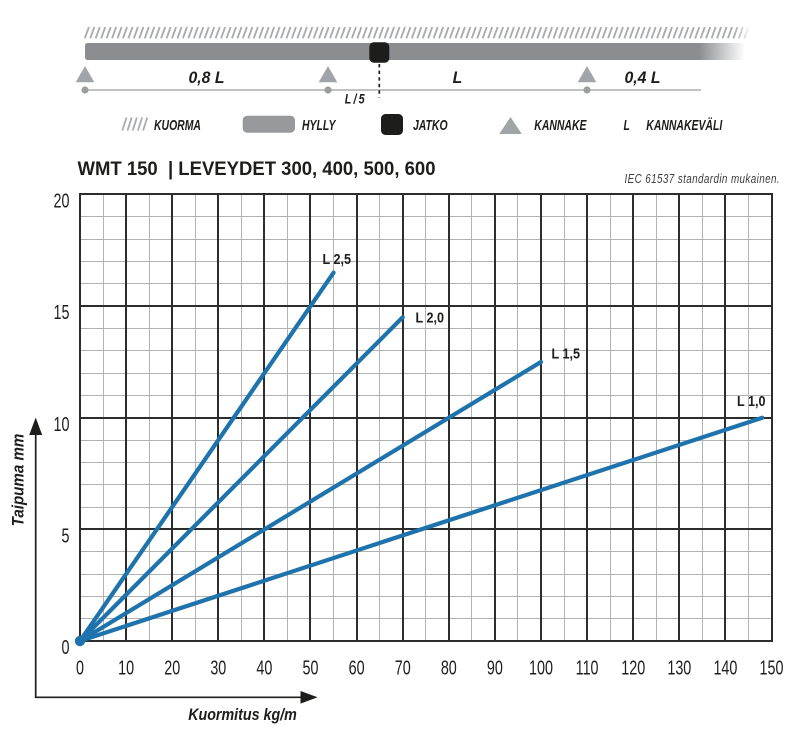 The image size is (800, 741). Describe the element at coordinates (587, 667) in the screenshot. I see `svg-text: 110` at that location.